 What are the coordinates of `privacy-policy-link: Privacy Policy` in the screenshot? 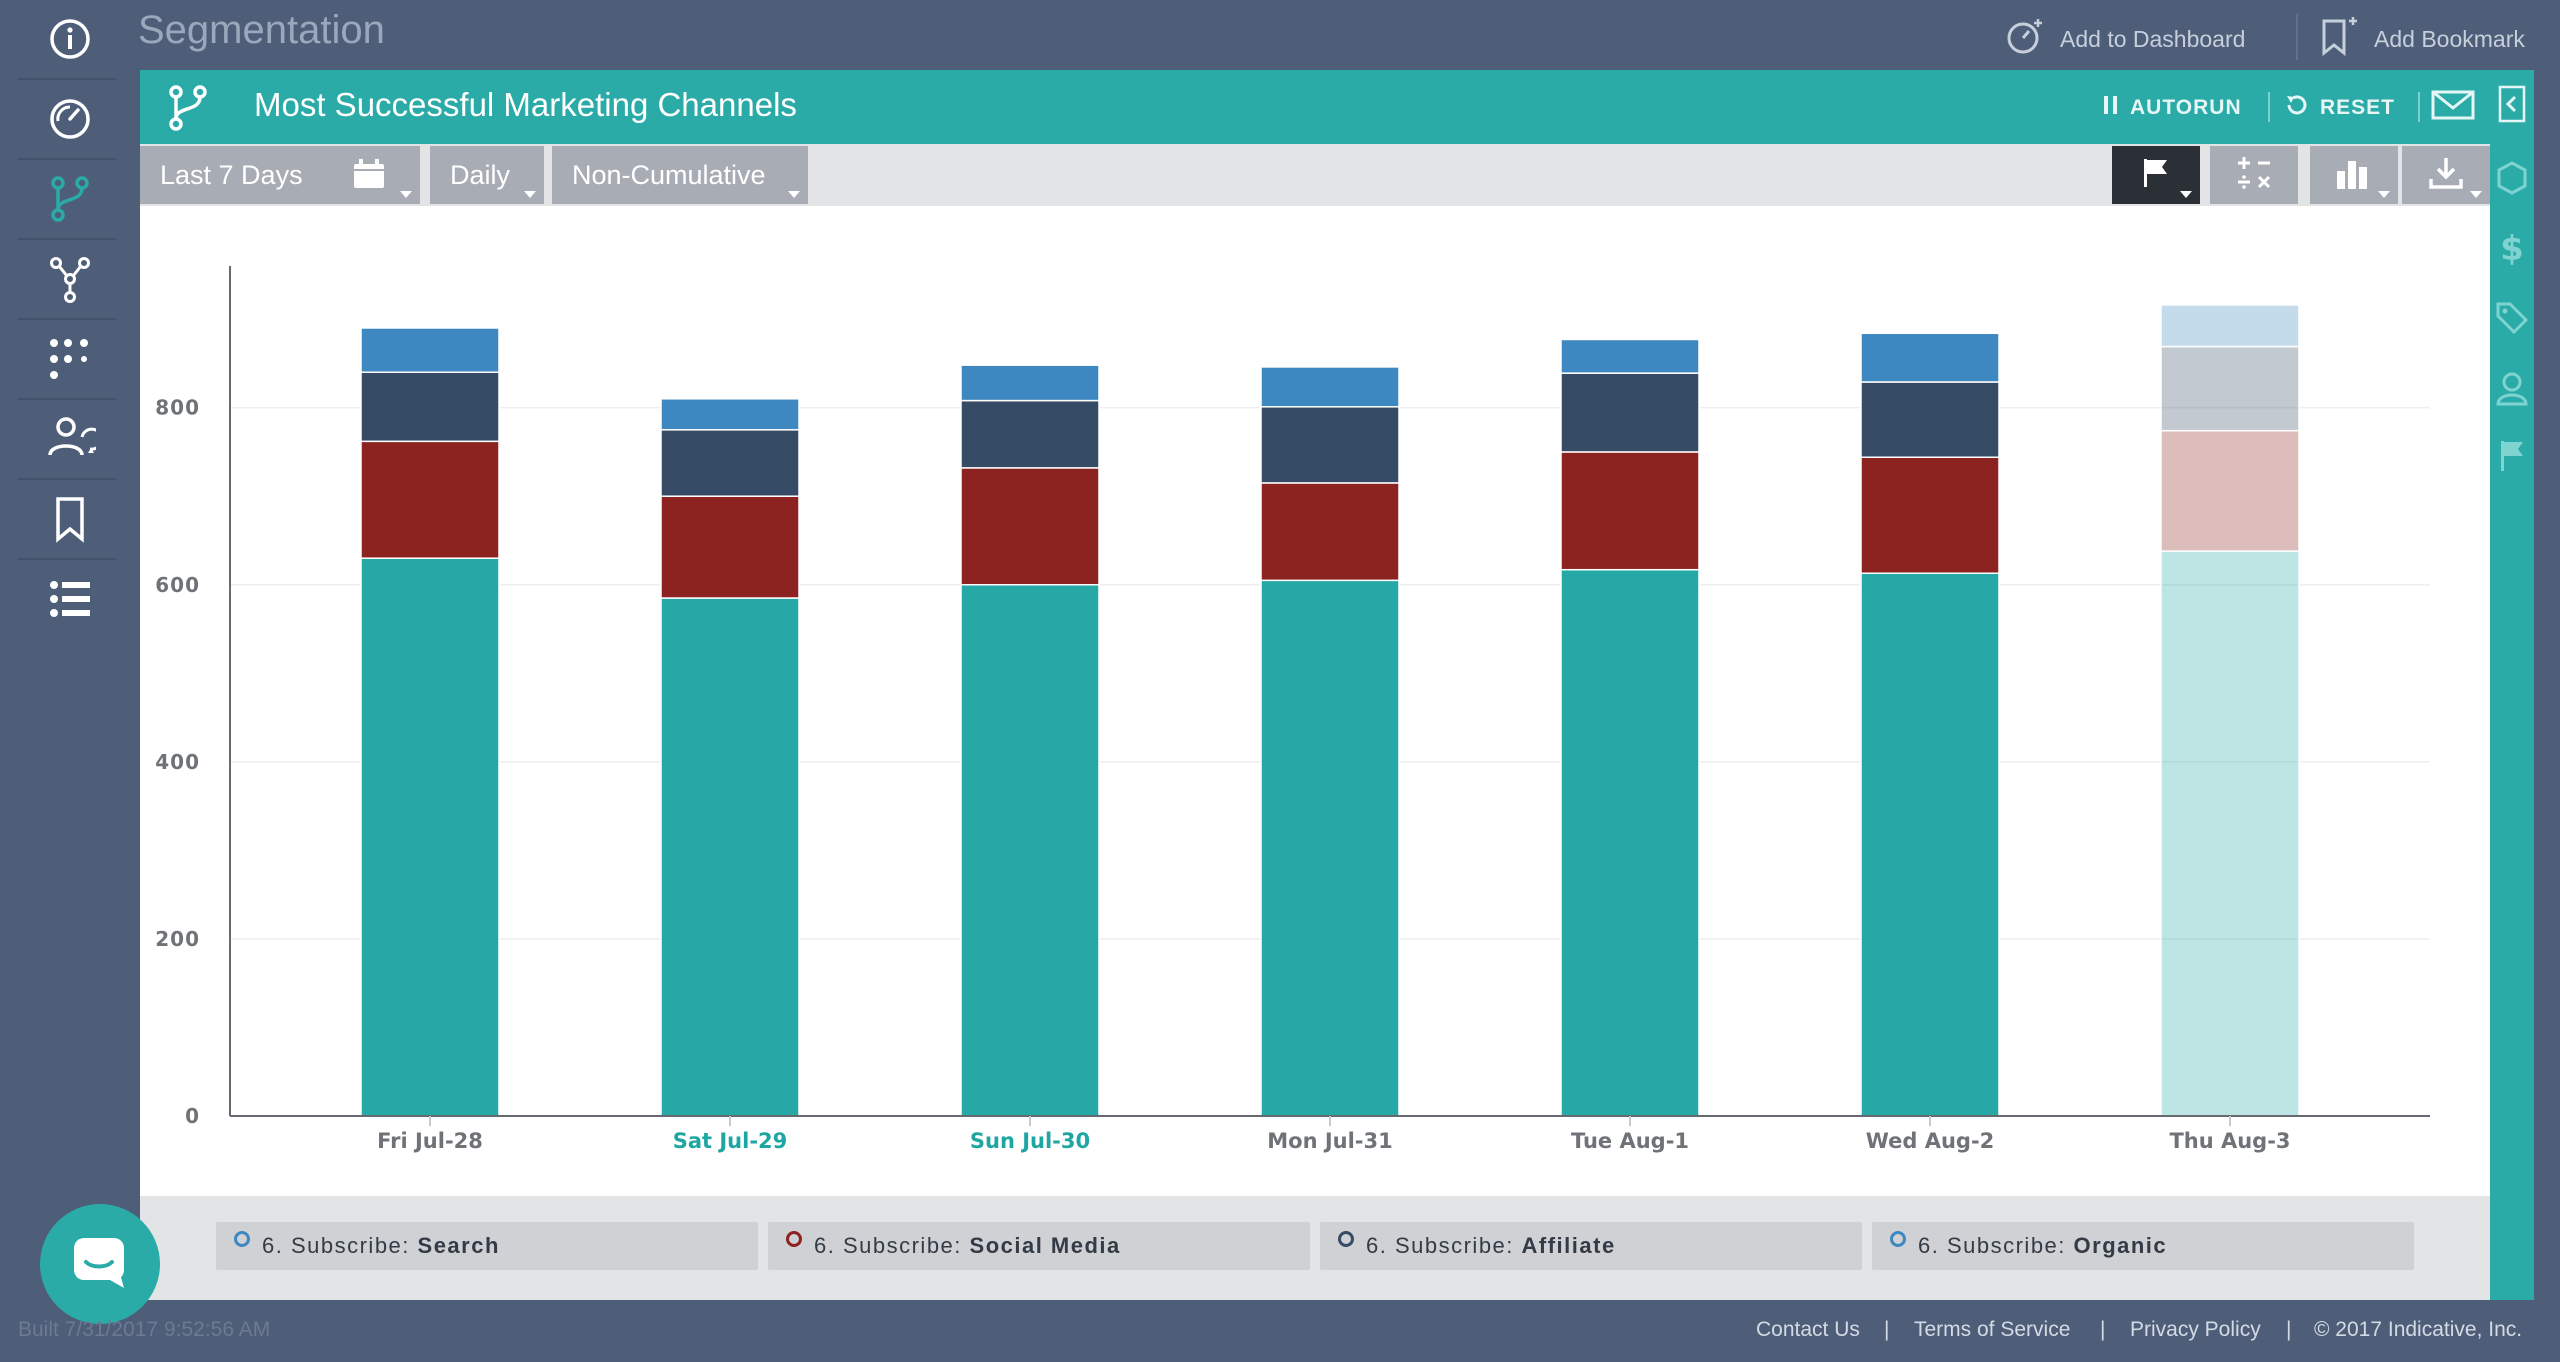 It's located at (2195, 1329).